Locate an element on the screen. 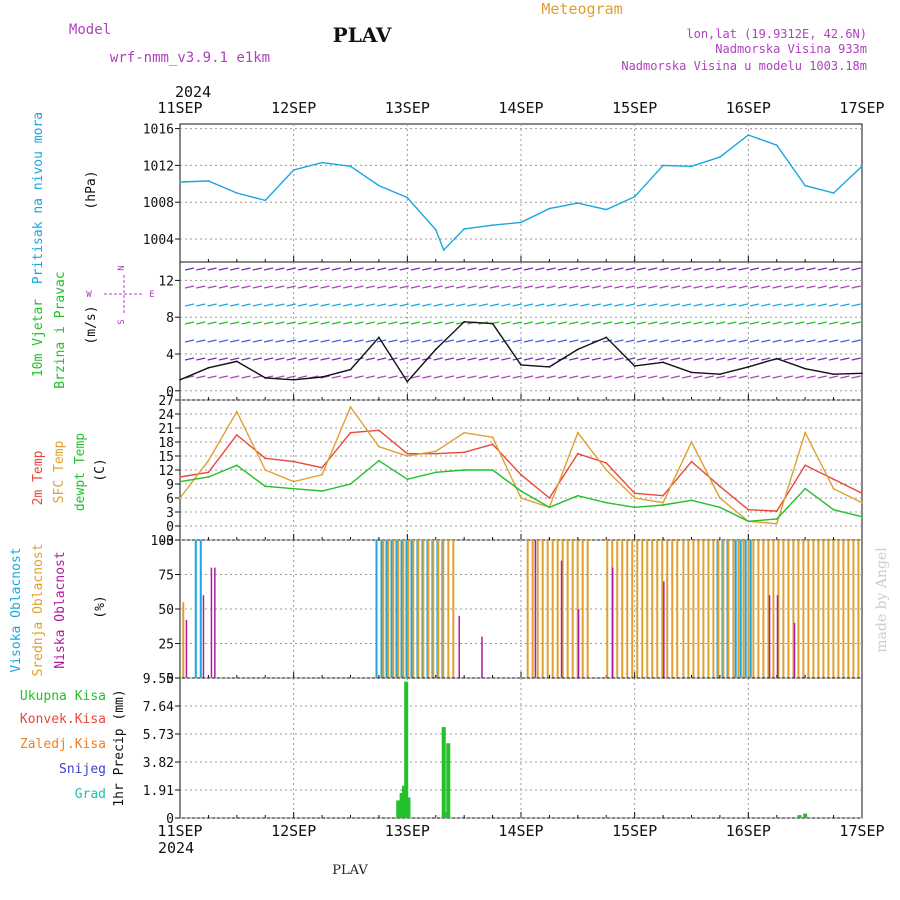 This screenshot has height=900, width=900. compass-rose: N E S W is located at coordinates (120, 294).